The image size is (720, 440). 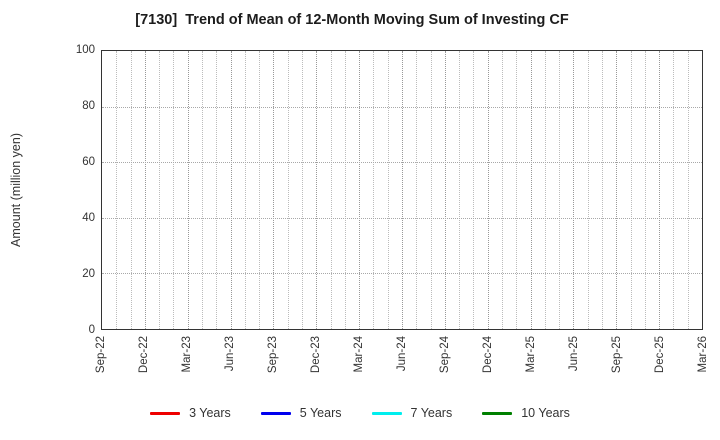 I want to click on y-axis-label-text: Amount (million yen), so click(x=16, y=190).